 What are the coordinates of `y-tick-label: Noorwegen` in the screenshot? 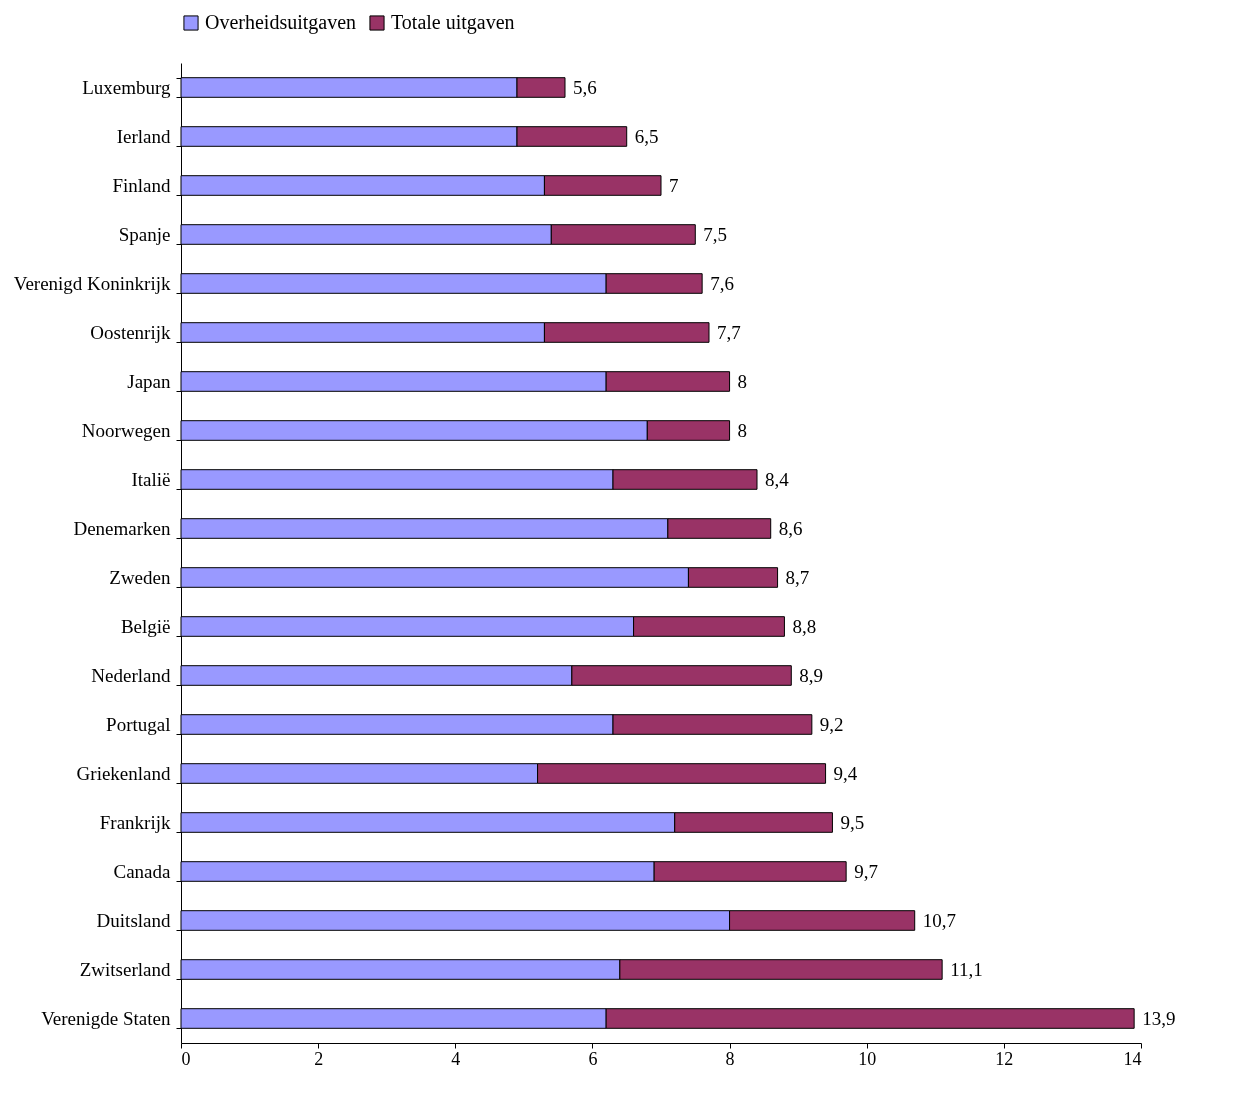 It's located at (126, 430).